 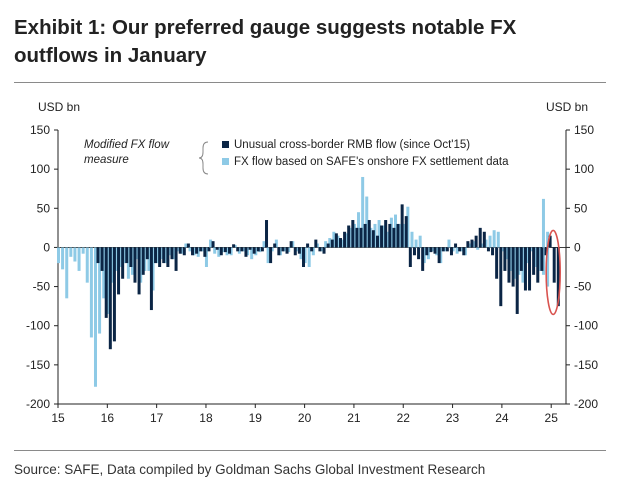 What do you see at coordinates (157, 418) in the screenshot?
I see `x-tick-label: 17` at bounding box center [157, 418].